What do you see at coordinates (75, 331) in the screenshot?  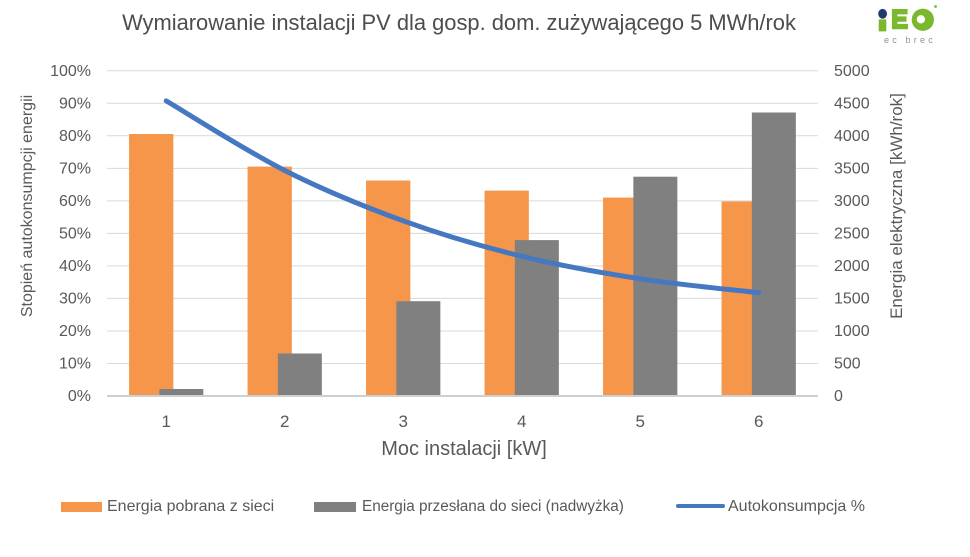 I see `svg-text: 20%` at bounding box center [75, 331].